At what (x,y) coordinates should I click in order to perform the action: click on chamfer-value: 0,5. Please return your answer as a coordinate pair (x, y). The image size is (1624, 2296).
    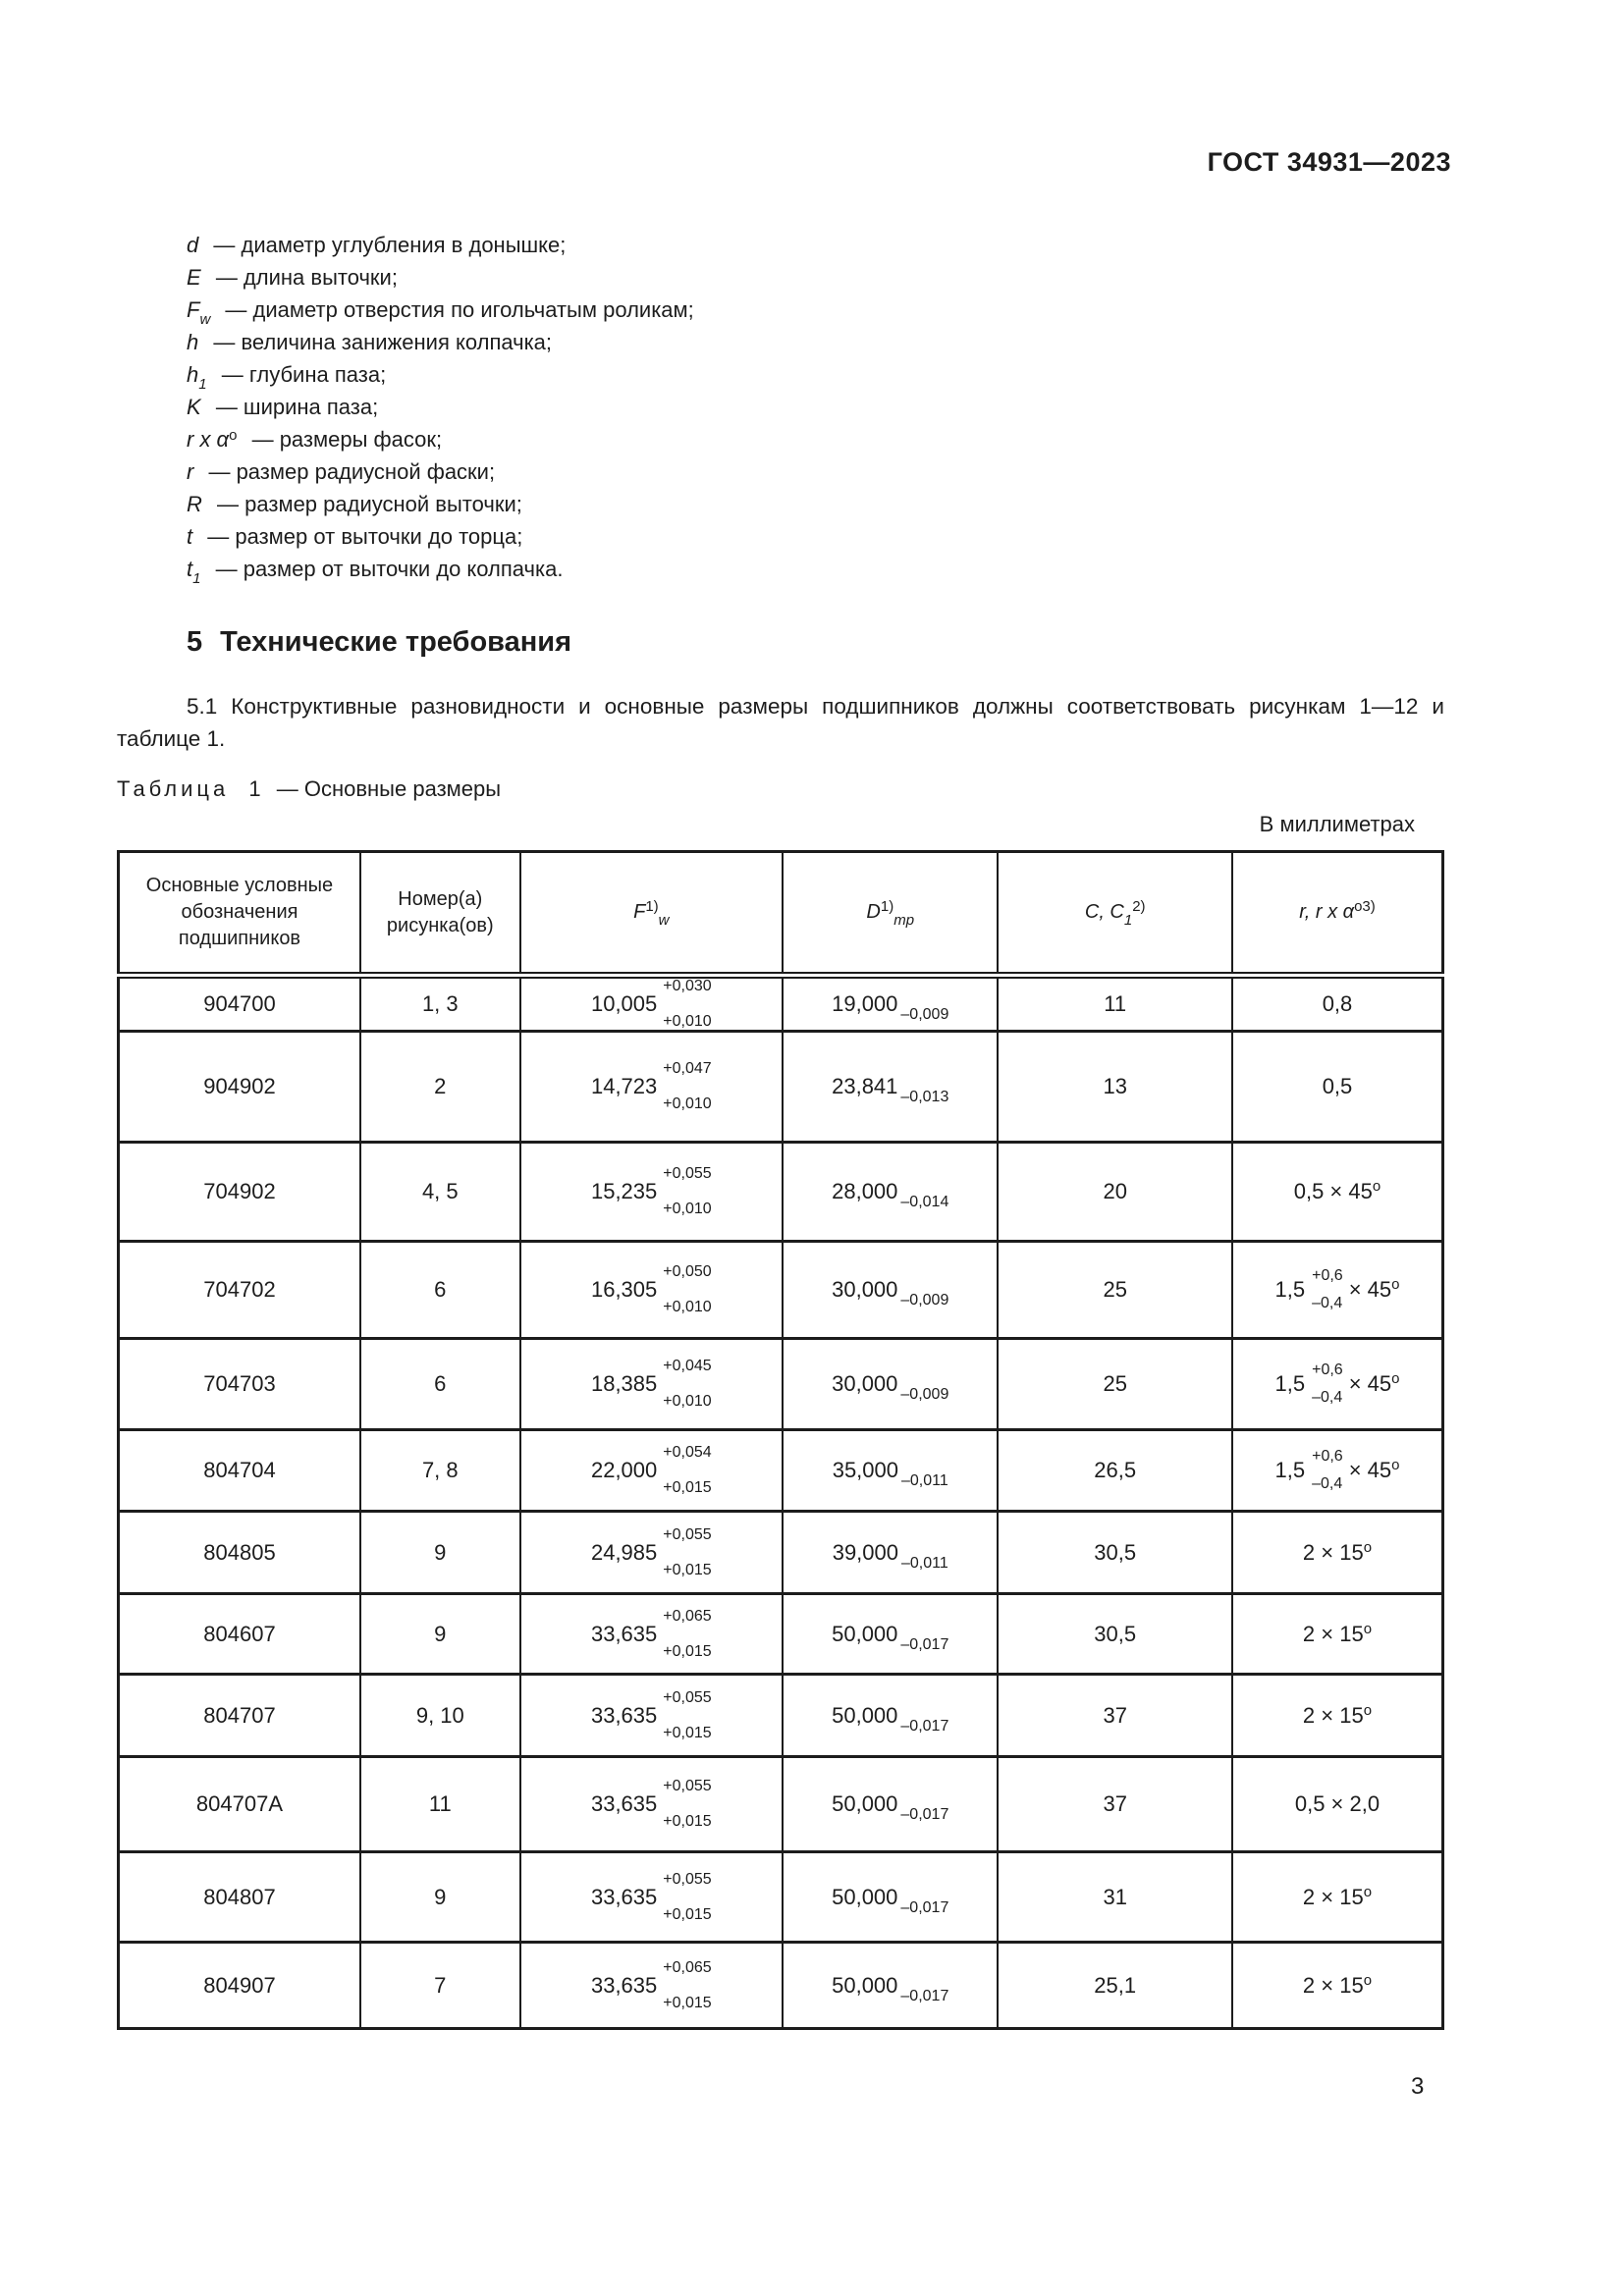
    Looking at the image, I should click on (1337, 1086).